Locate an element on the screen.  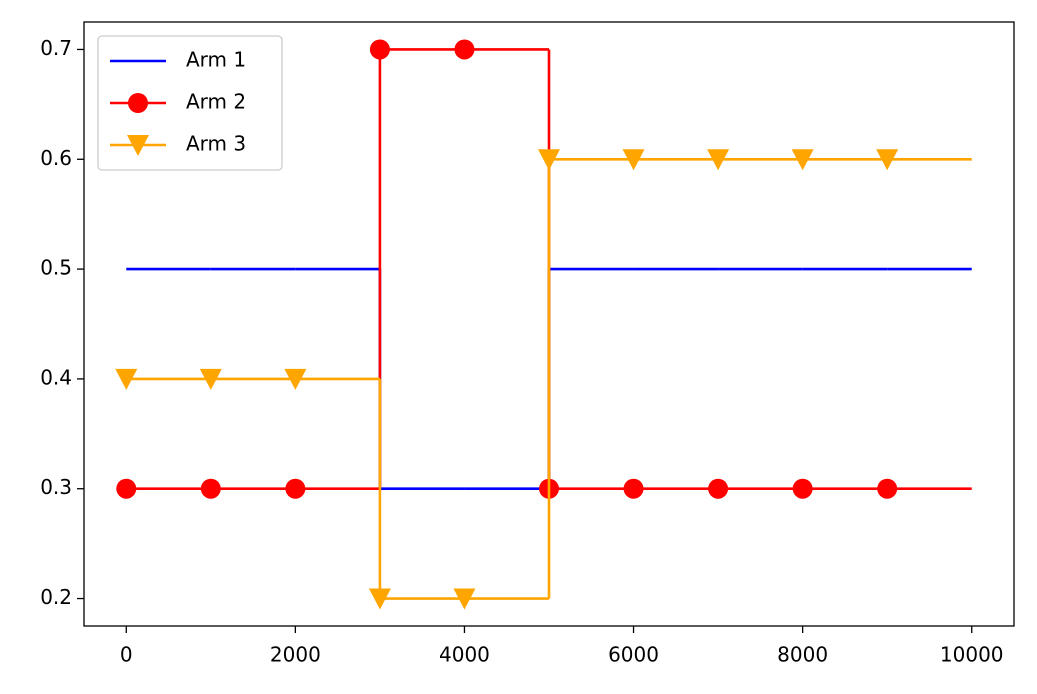
legend-label: Arm 1 is located at coordinates (216, 60).